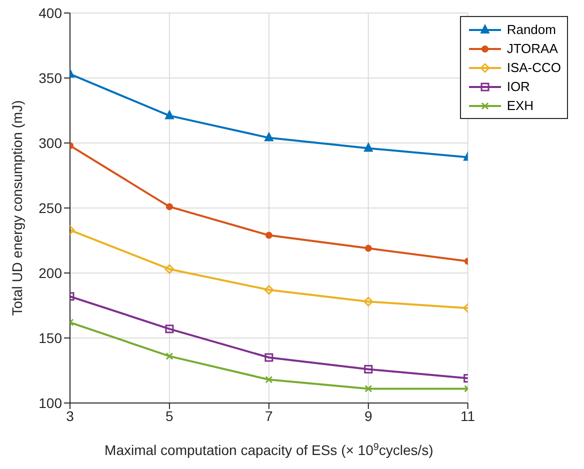 This screenshot has height=469, width=584. Describe the element at coordinates (520, 105) in the screenshot. I see `legend-label: EXH` at that location.